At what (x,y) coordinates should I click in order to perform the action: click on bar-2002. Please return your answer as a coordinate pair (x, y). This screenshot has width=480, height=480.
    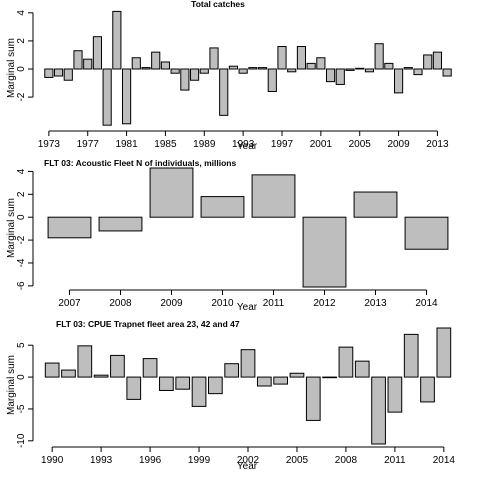
    Looking at the image, I should click on (248, 363).